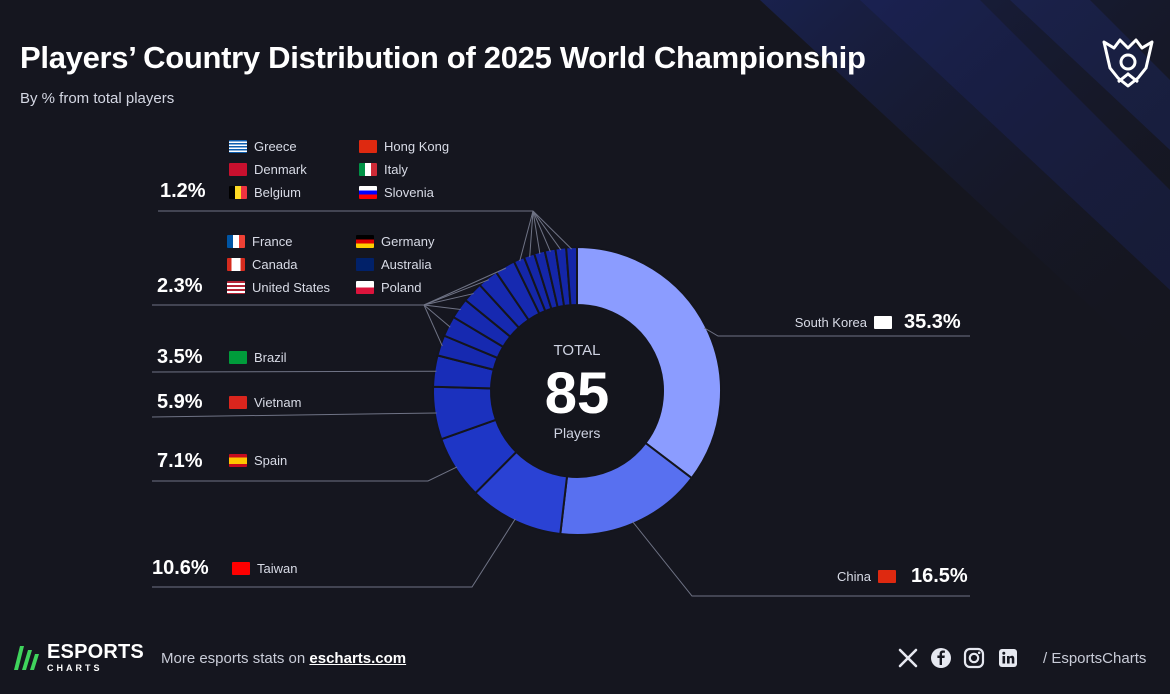 This screenshot has width=1170, height=694. I want to click on pct-label-south-korea: 35.3%, so click(932, 322).